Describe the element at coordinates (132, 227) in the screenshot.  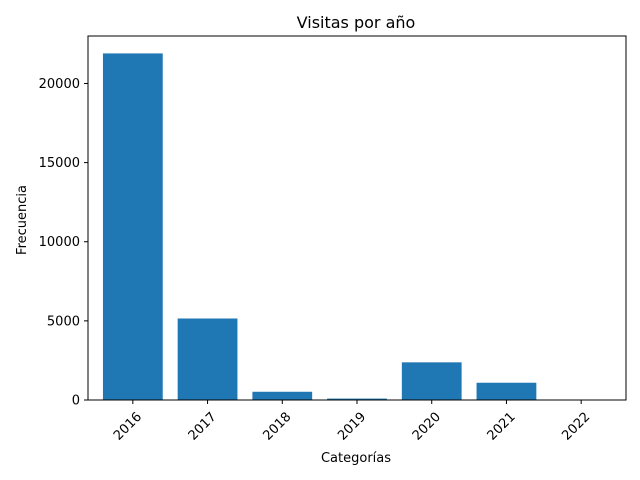
I see `bar-2016` at that location.